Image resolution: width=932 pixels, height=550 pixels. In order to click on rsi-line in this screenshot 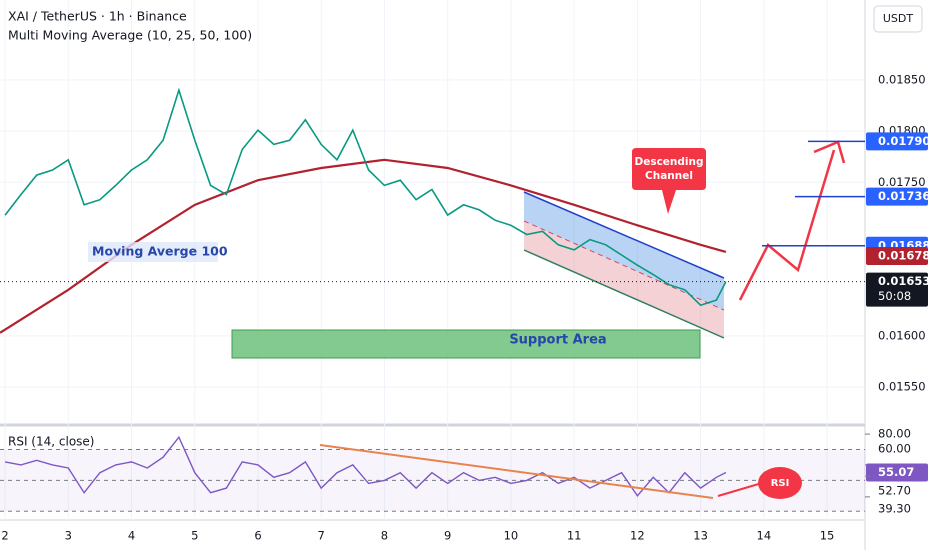, I will do `click(365, 466)`.